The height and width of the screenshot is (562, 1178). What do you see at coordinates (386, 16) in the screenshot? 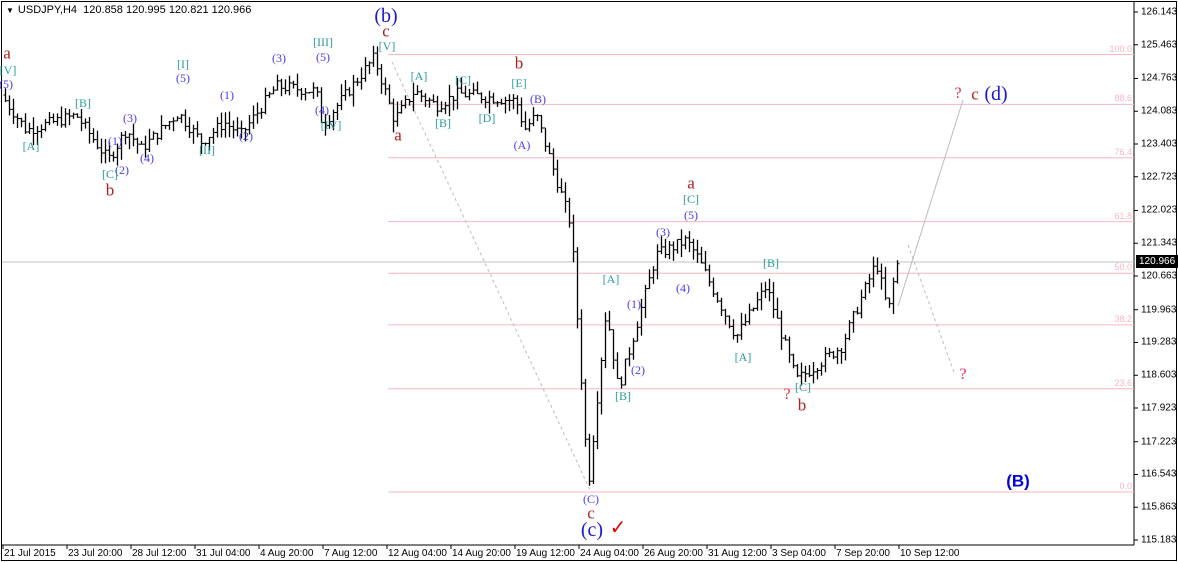
I see `wave-label: (b)` at bounding box center [386, 16].